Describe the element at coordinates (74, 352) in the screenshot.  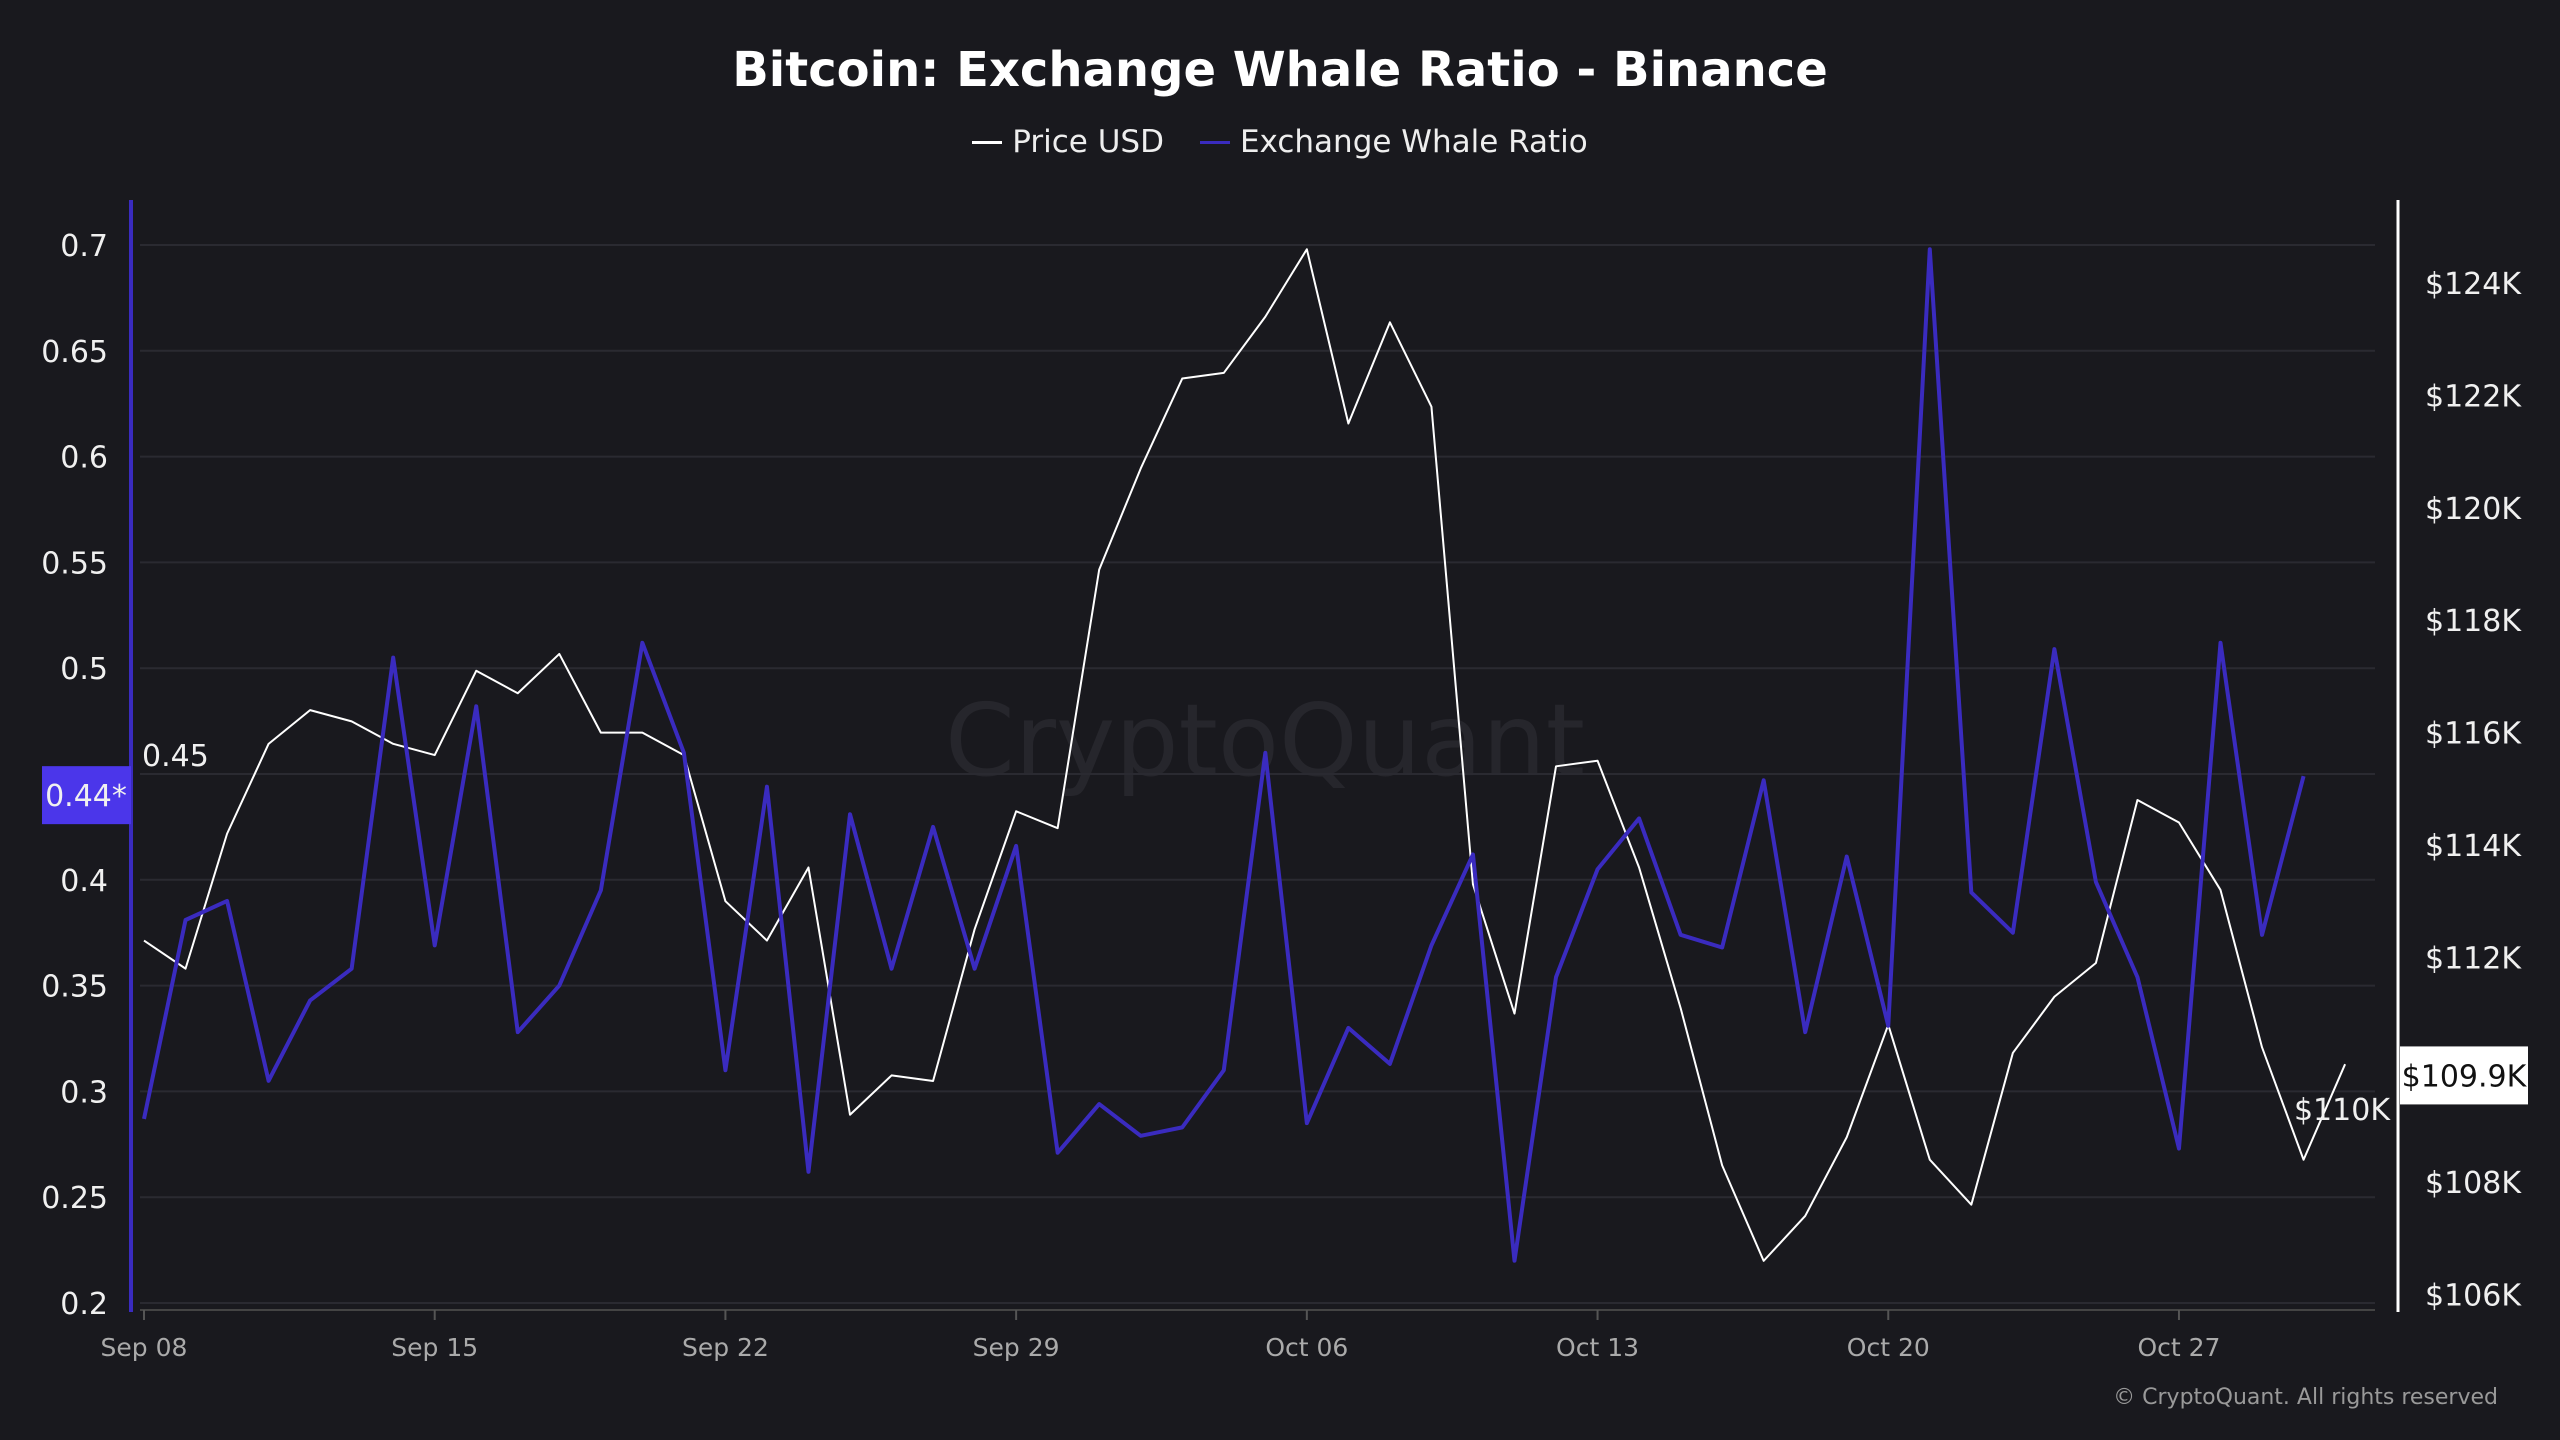
I see `left-tick-label: 0.65` at that location.